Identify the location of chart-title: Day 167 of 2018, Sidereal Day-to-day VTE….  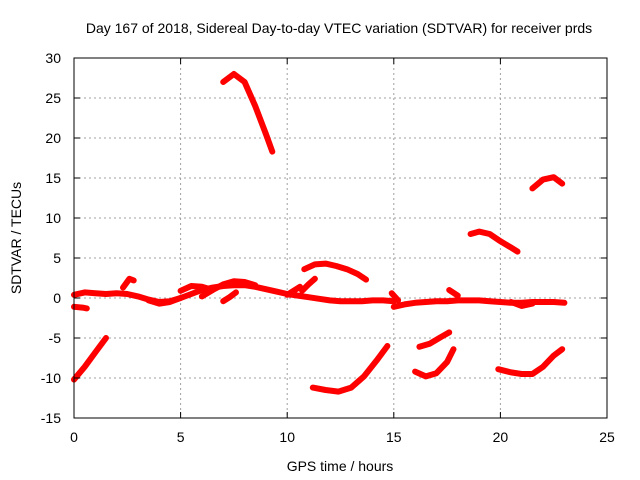
(339, 28).